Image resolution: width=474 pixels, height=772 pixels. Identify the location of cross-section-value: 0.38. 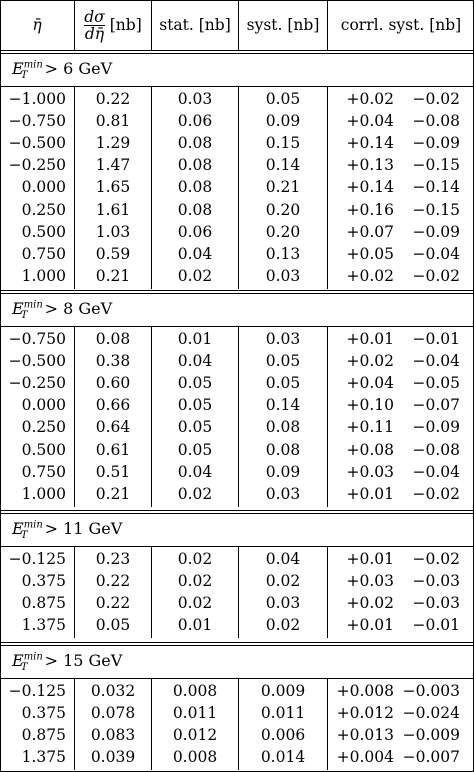
(113, 361).